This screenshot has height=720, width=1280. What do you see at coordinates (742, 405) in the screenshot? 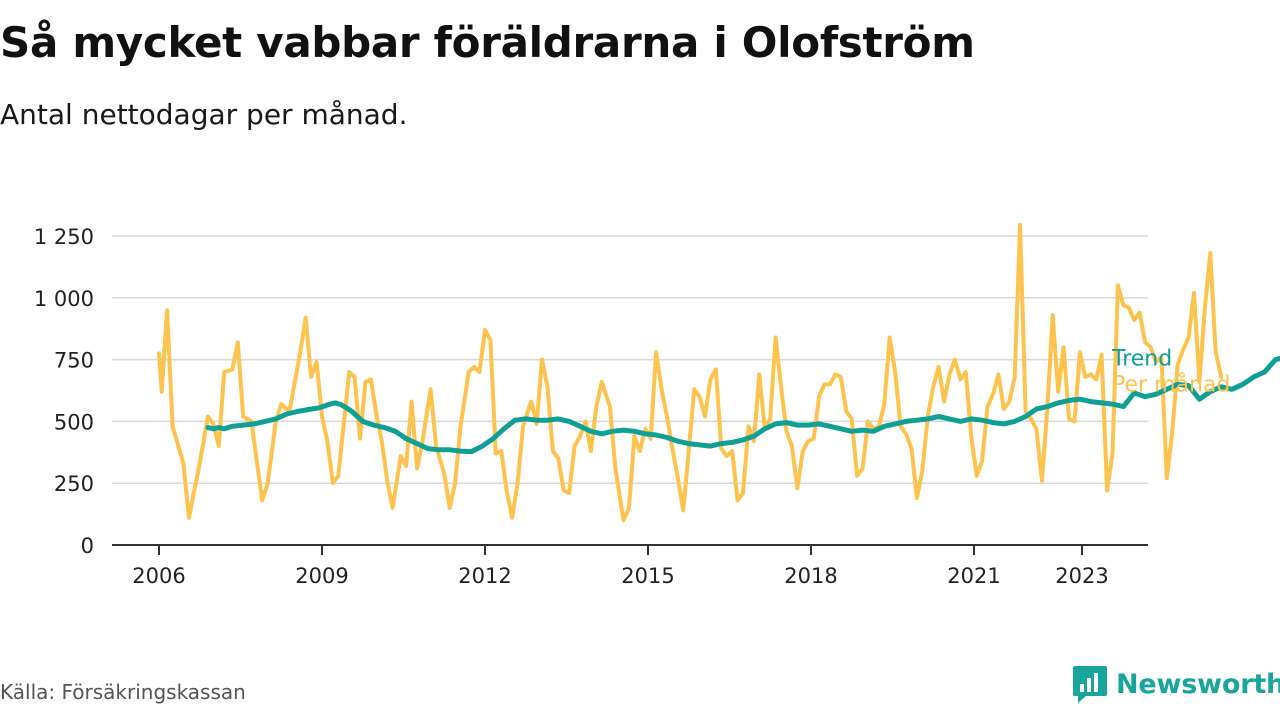
I see `series-line-trend` at bounding box center [742, 405].